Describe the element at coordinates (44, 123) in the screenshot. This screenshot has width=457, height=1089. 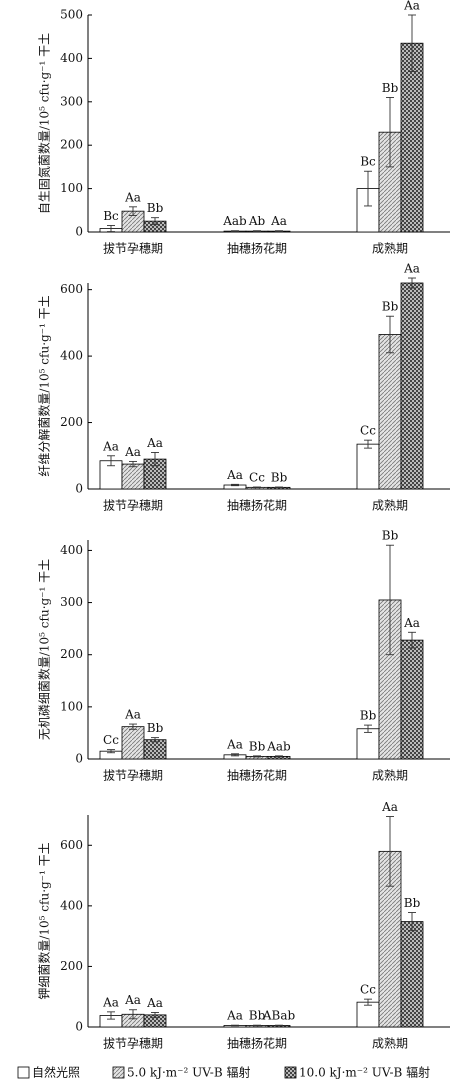
I see `y-axis-label: 自生固氮菌数量/10⁵ cfu·g⁻¹ 干土` at that location.